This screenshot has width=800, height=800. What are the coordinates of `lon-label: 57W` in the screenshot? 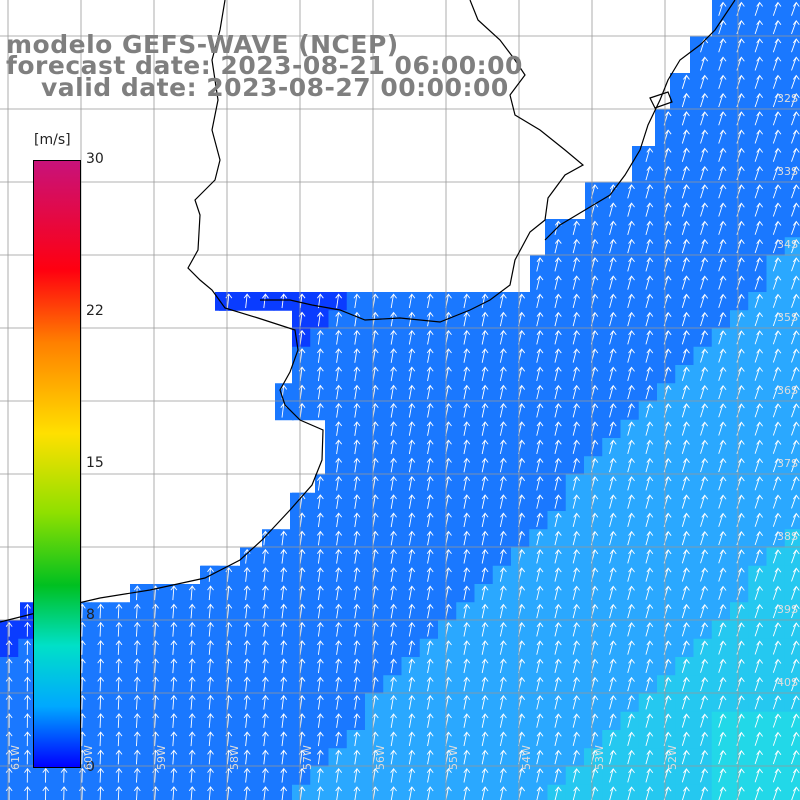 It's located at (307, 757).